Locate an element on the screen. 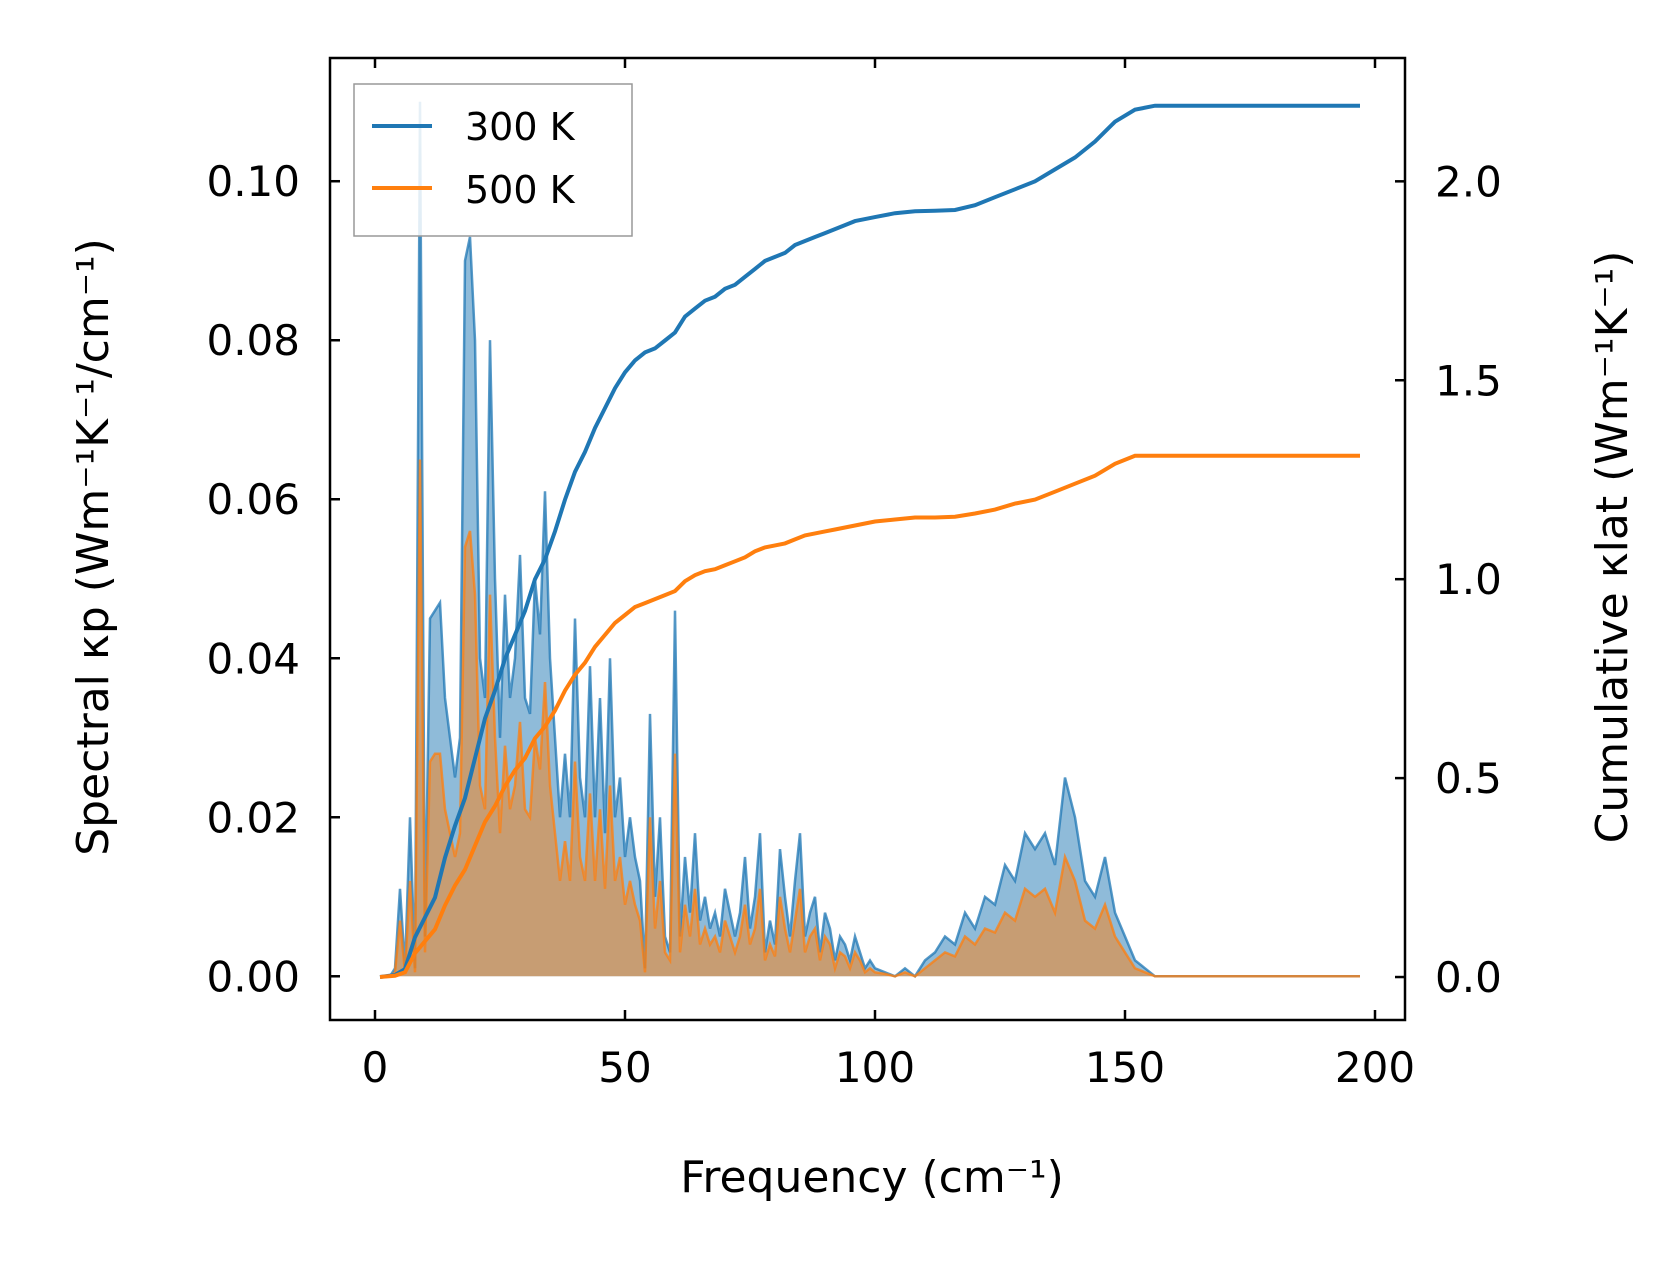 The width and height of the screenshot is (1679, 1264). x-tick-label: 0 is located at coordinates (375, 1067).